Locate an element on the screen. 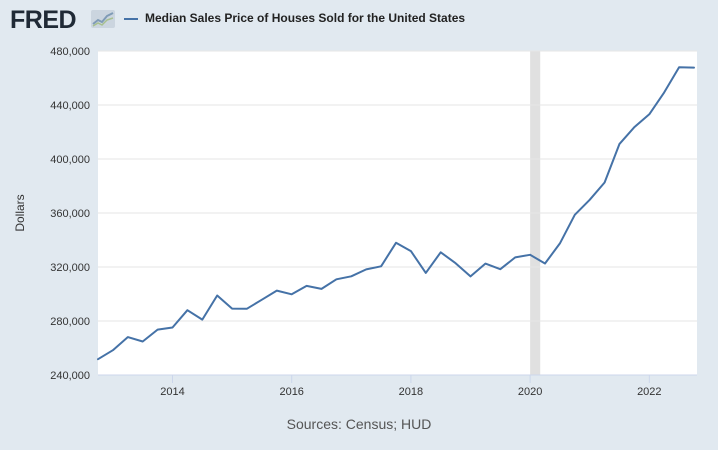  x-tick-label: 2020 is located at coordinates (530, 392).